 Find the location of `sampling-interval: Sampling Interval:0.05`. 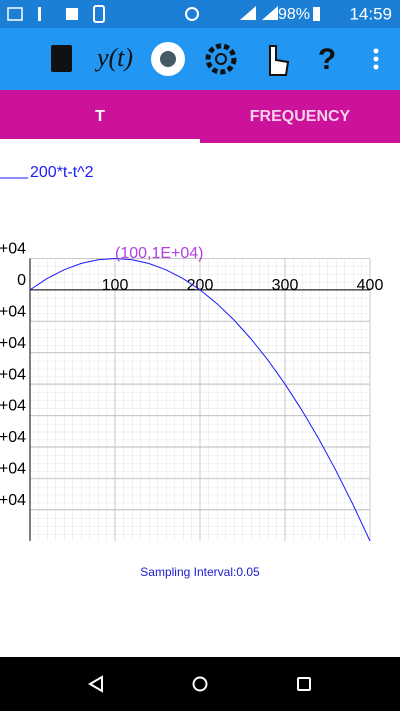

sampling-interval: Sampling Interval:0.05 is located at coordinates (200, 572).